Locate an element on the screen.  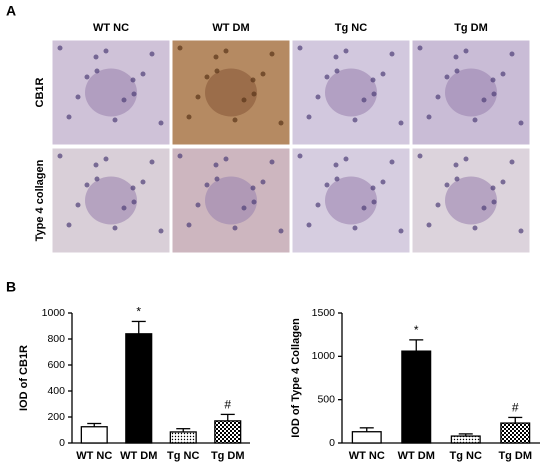
y-tick-label: 500 is located at coordinates (326, 399).